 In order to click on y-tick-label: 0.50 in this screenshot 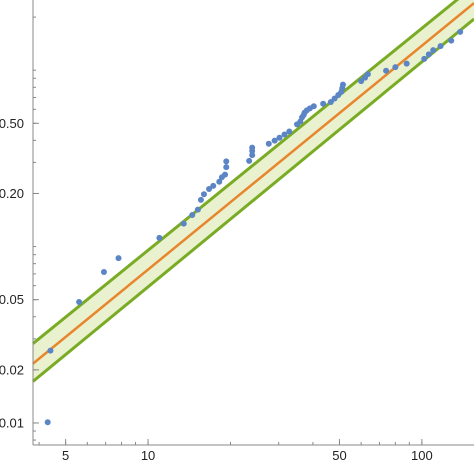, I will do `click(12, 123)`.